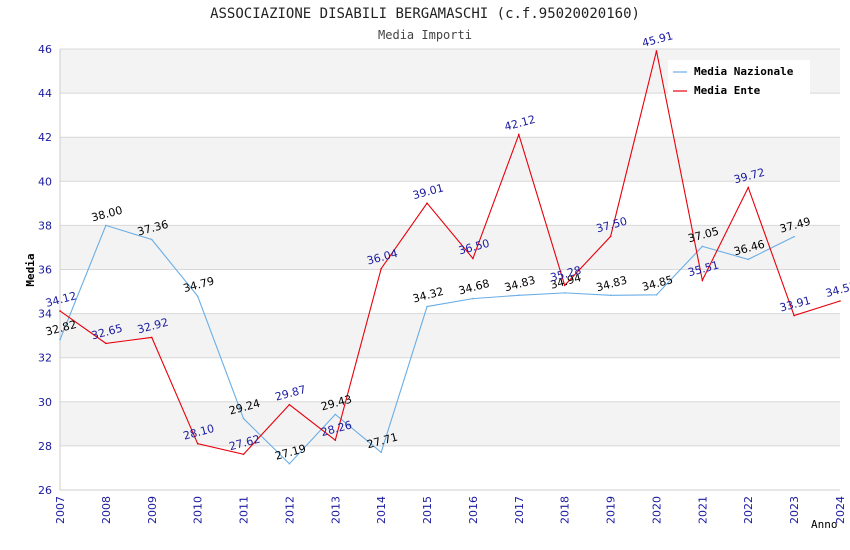  I want to click on x-tick-label: 2010, so click(198, 510).